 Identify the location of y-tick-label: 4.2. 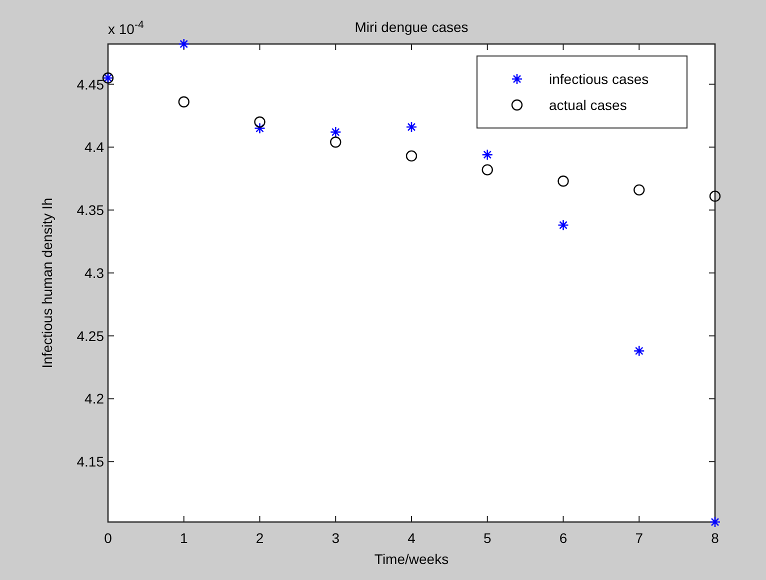
(94, 398).